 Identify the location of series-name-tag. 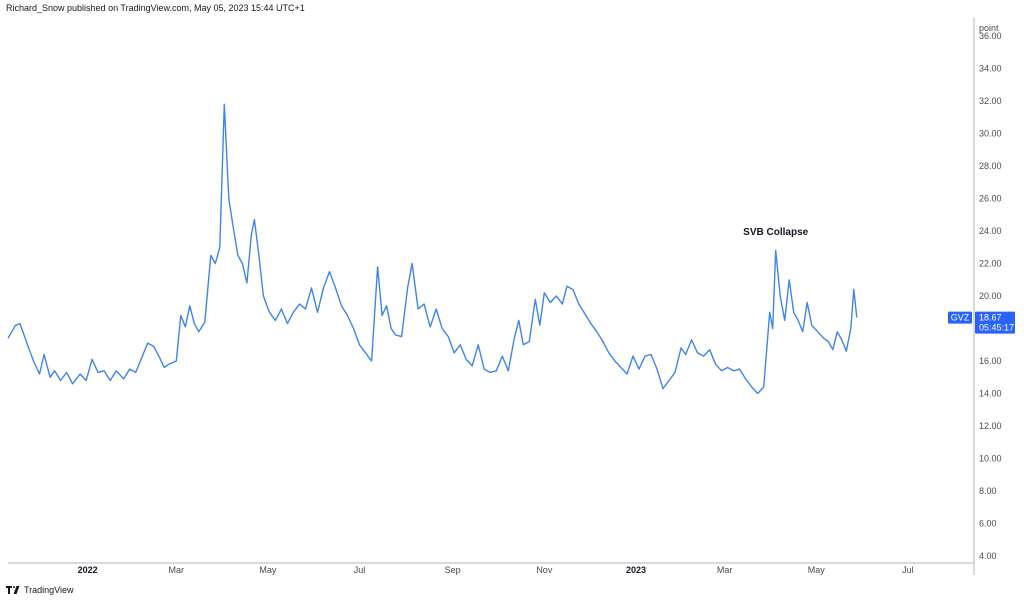
(960, 317).